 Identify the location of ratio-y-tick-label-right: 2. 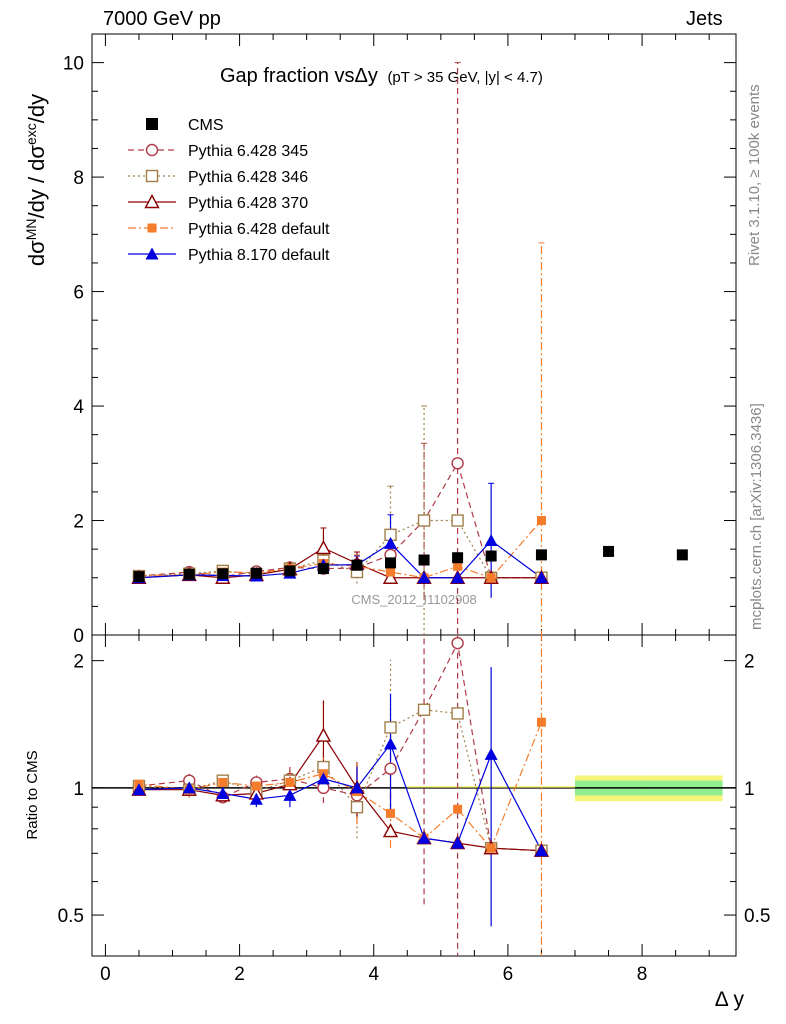
(749, 662).